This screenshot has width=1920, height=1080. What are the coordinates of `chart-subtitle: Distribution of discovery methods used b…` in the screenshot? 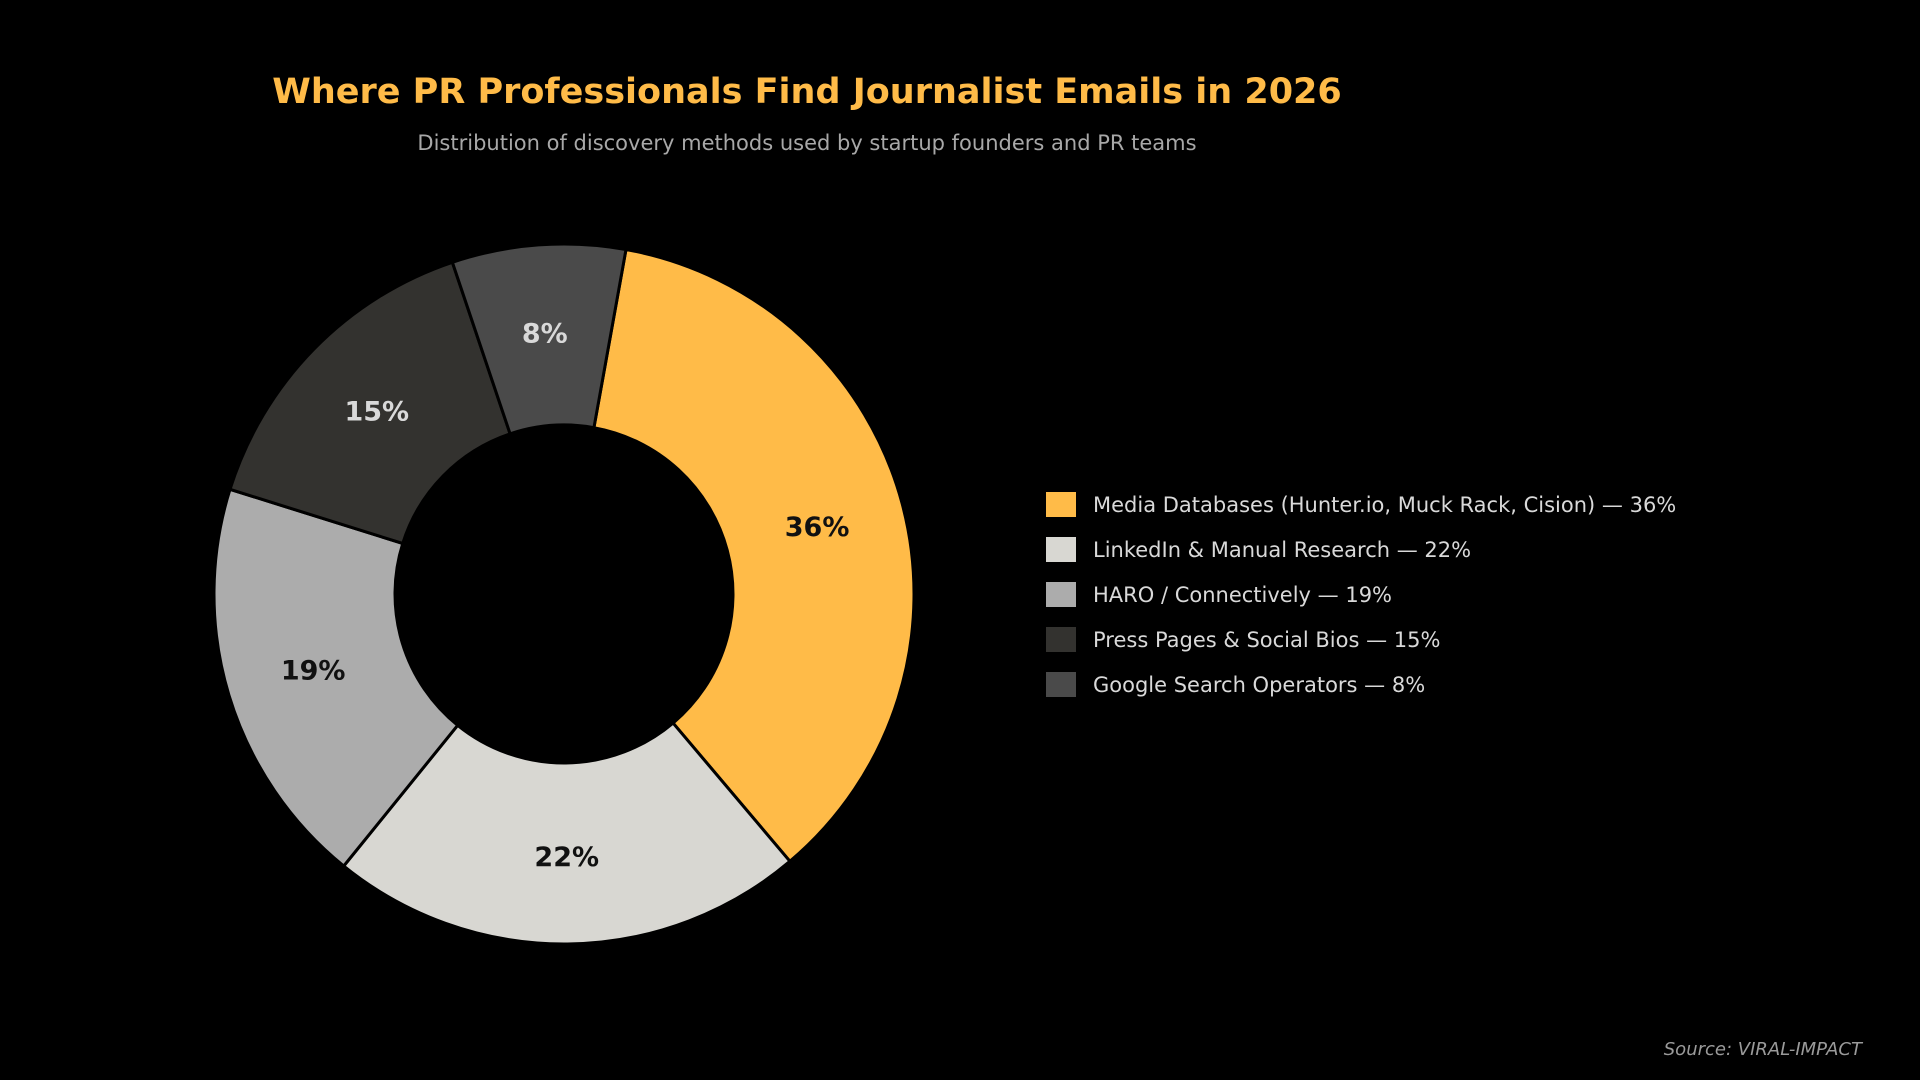 It's located at (806, 143).